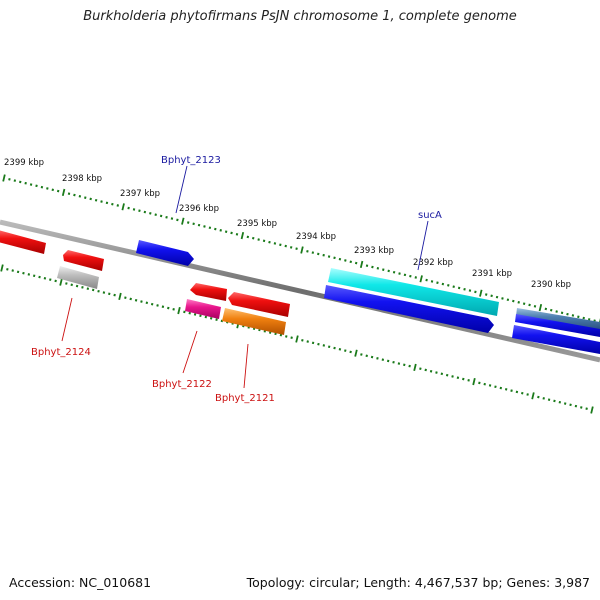  I want to click on gene-label-sucA: sucA, so click(430, 215).